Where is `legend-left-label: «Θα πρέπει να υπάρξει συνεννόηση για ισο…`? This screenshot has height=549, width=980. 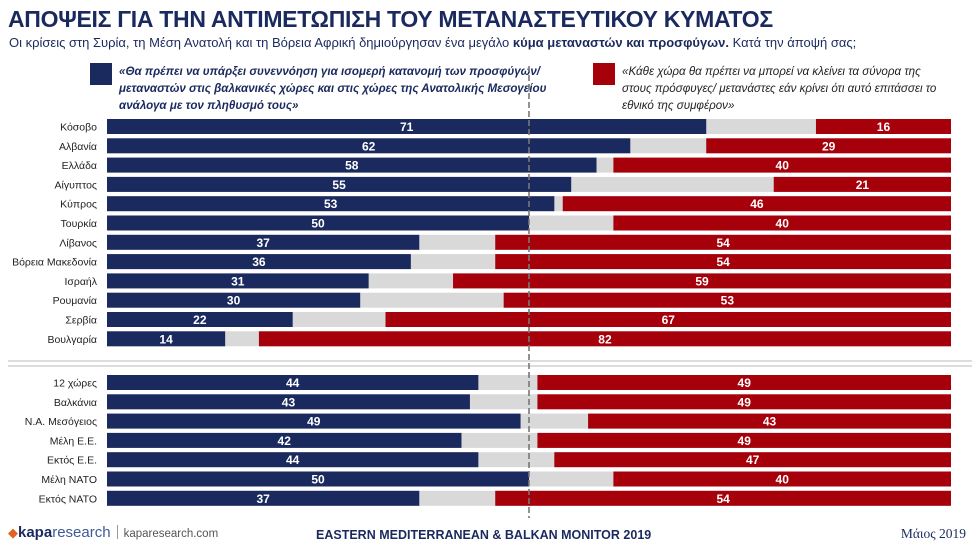 legend-left-label: «Θα πρέπει να υπάρξει συνεννόηση για ισο… is located at coordinates (333, 88).